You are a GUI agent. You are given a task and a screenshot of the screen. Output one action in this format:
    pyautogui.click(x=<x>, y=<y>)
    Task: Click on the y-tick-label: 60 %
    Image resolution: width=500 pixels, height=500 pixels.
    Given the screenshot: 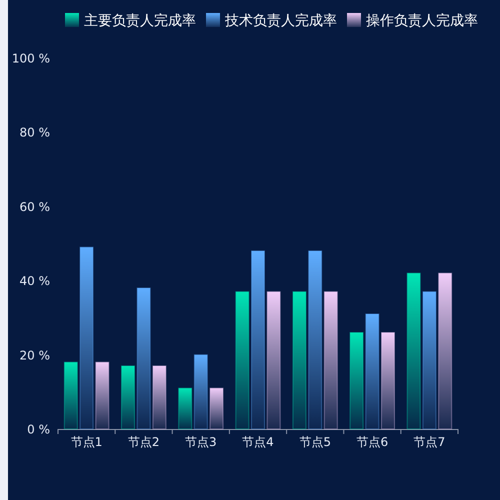 What is the action you would take?
    pyautogui.click(x=35, y=207)
    